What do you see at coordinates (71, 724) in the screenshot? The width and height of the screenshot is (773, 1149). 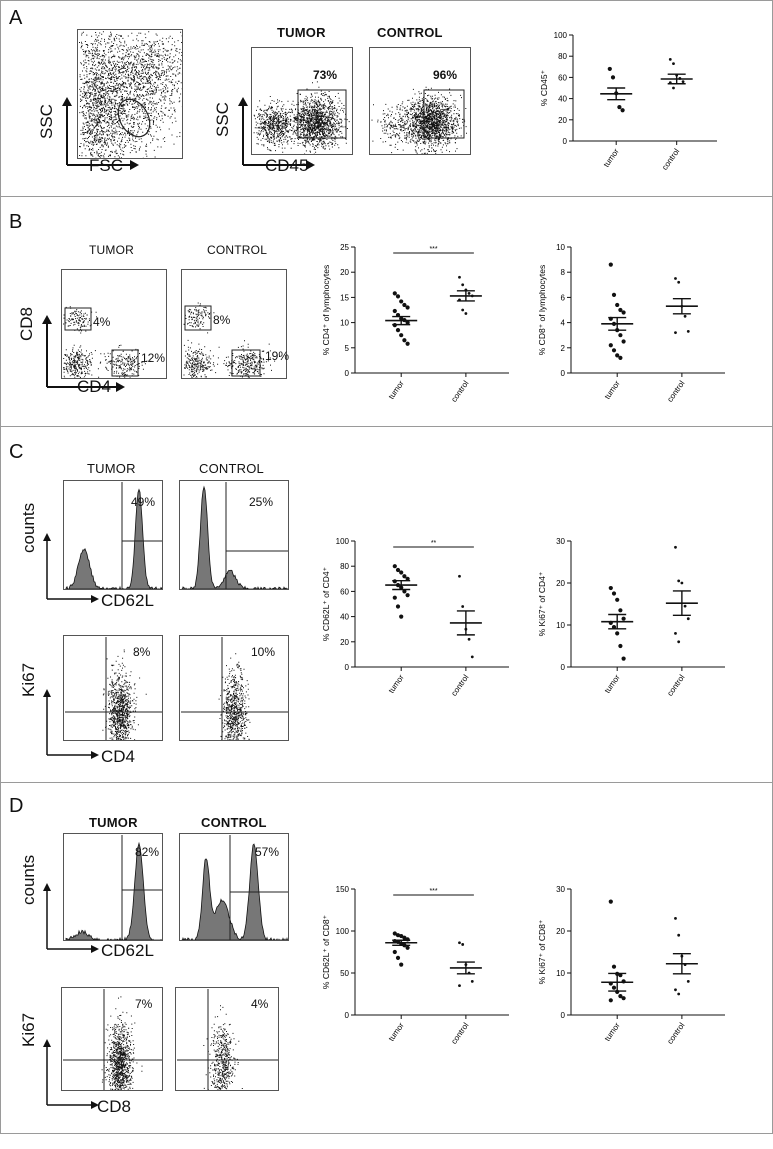 I see `ki67-axes` at bounding box center [71, 724].